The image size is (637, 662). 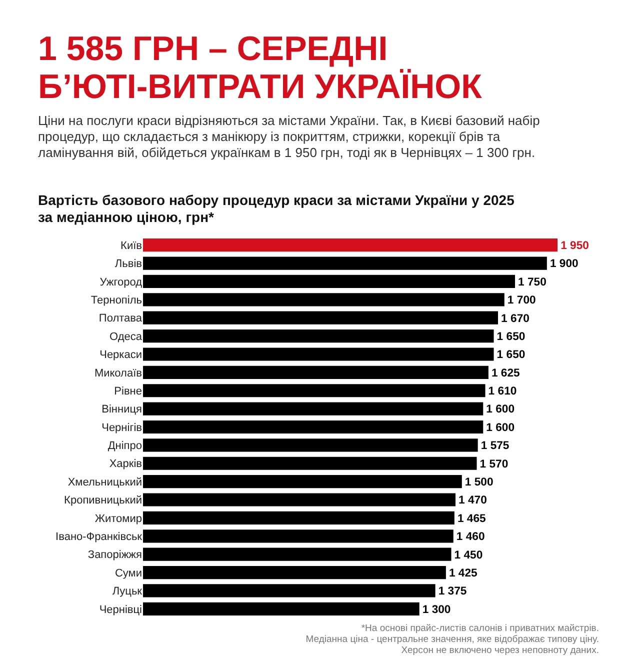 I want to click on data-label: 1 375, so click(x=452, y=592).